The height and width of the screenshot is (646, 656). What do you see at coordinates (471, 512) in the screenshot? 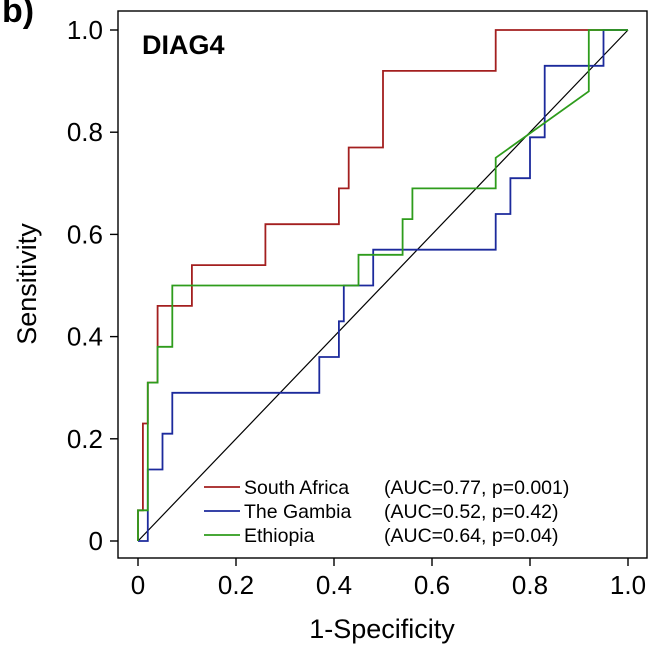
I see `legend-stat-the-gambia: (AUC=0.52, p=0.42)` at bounding box center [471, 512].